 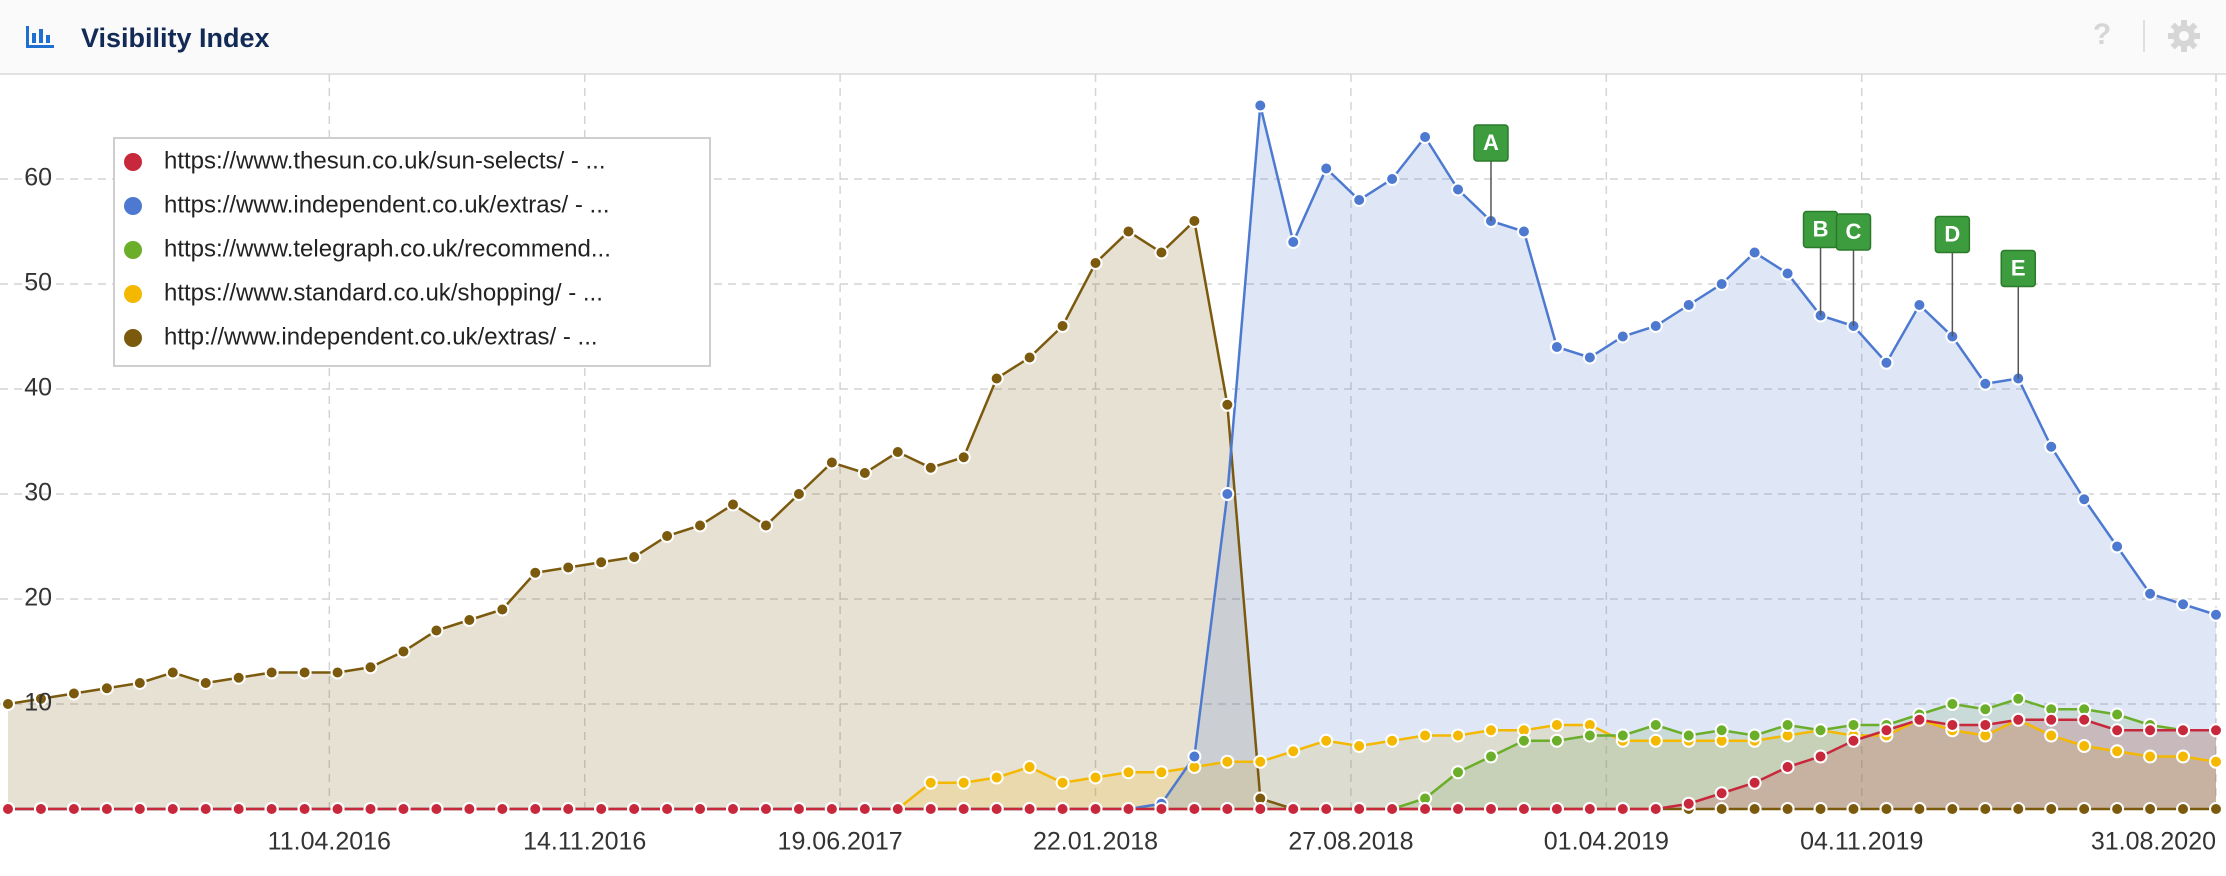 I want to click on x-tick-label: 01.04.2019, so click(x=1606, y=842).